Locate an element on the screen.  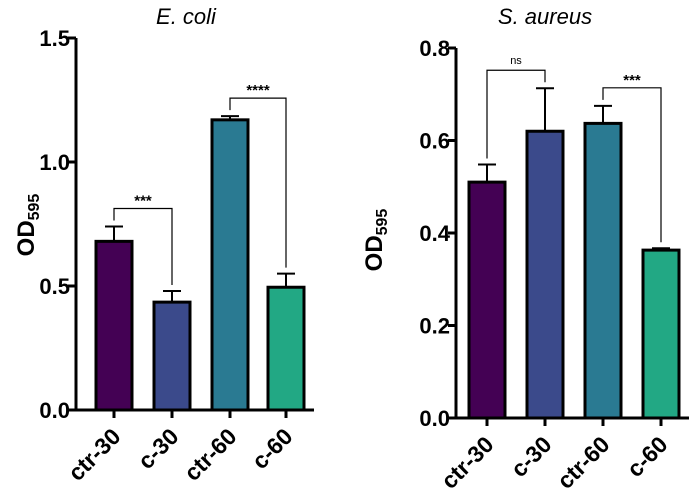
y-tick-label: 1.0 is located at coordinates (54, 162).